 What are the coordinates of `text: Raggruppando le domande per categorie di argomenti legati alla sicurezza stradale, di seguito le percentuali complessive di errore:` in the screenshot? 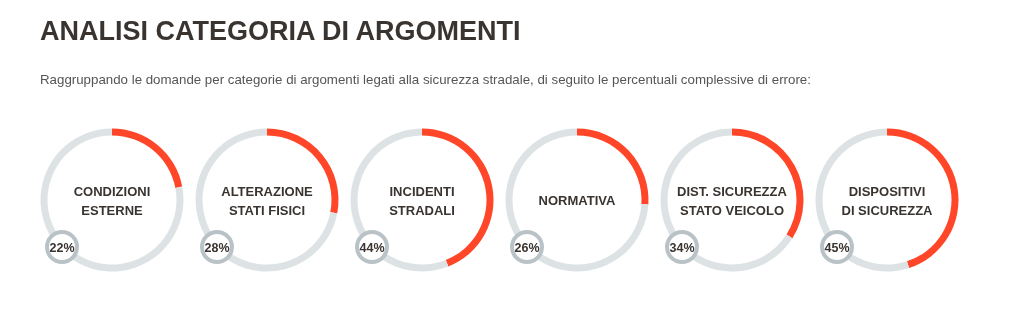 It's located at (425, 79).